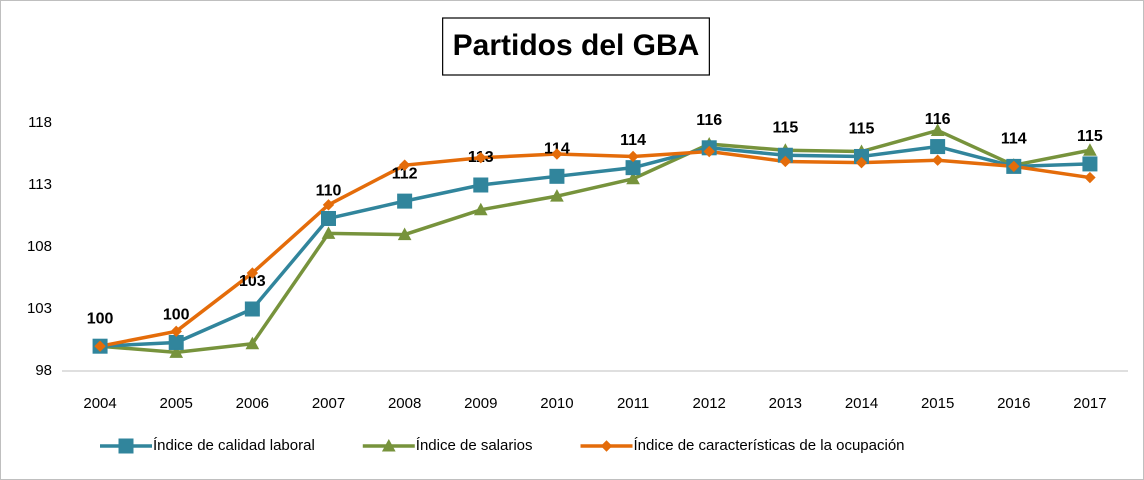  I want to click on legend-label: Índice de salarios, so click(474, 445).